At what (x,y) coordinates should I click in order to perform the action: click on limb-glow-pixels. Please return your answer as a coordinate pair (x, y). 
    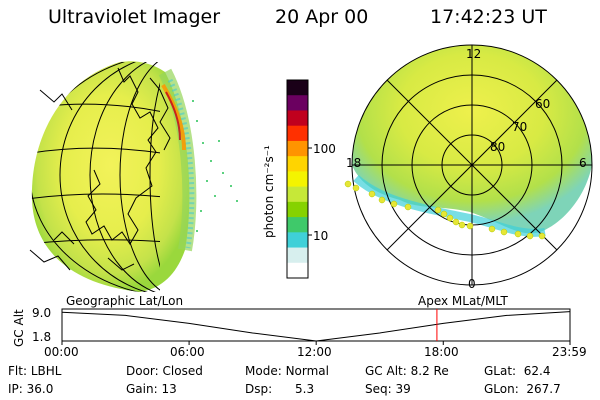
    Looking at the image, I should click on (215, 166).